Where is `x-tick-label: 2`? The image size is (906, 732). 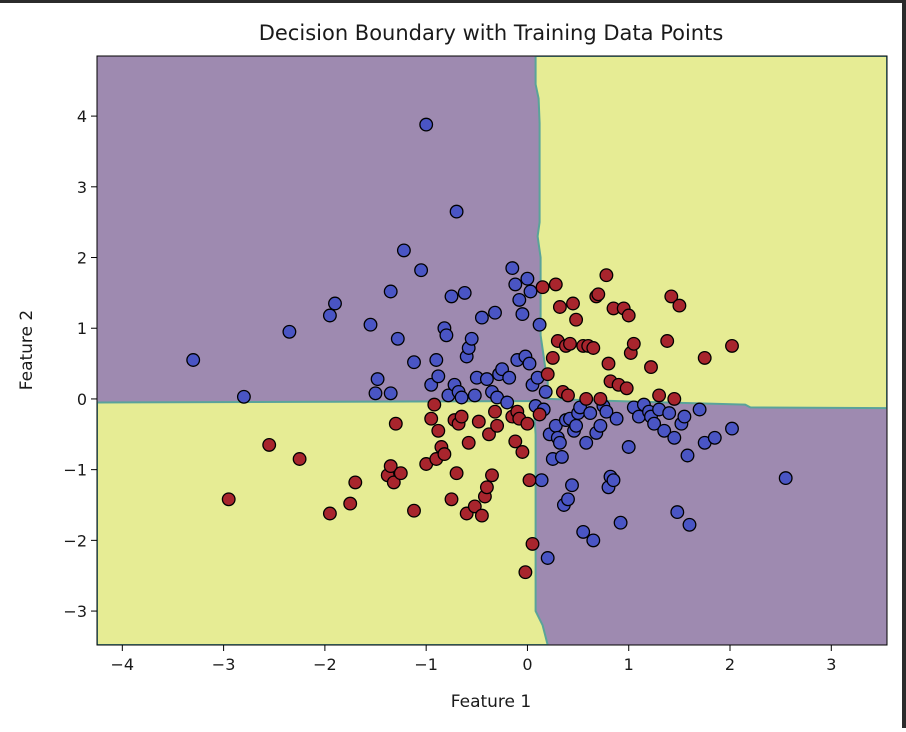 x-tick-label: 2 is located at coordinates (730, 664).